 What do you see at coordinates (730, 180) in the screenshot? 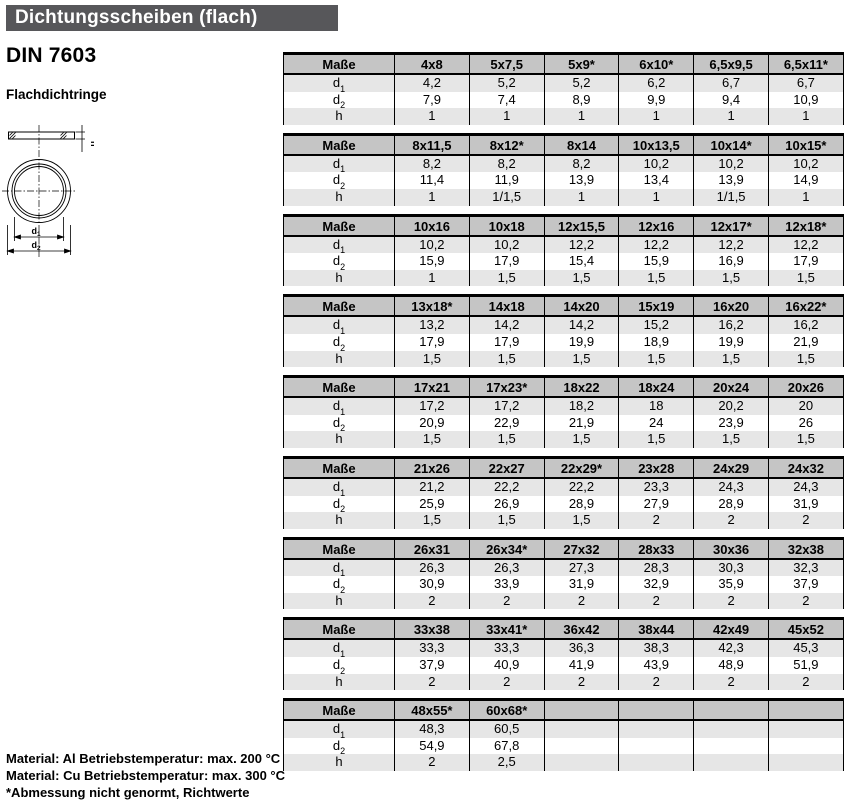
I see `dim-value-cell: 13,9` at bounding box center [730, 180].